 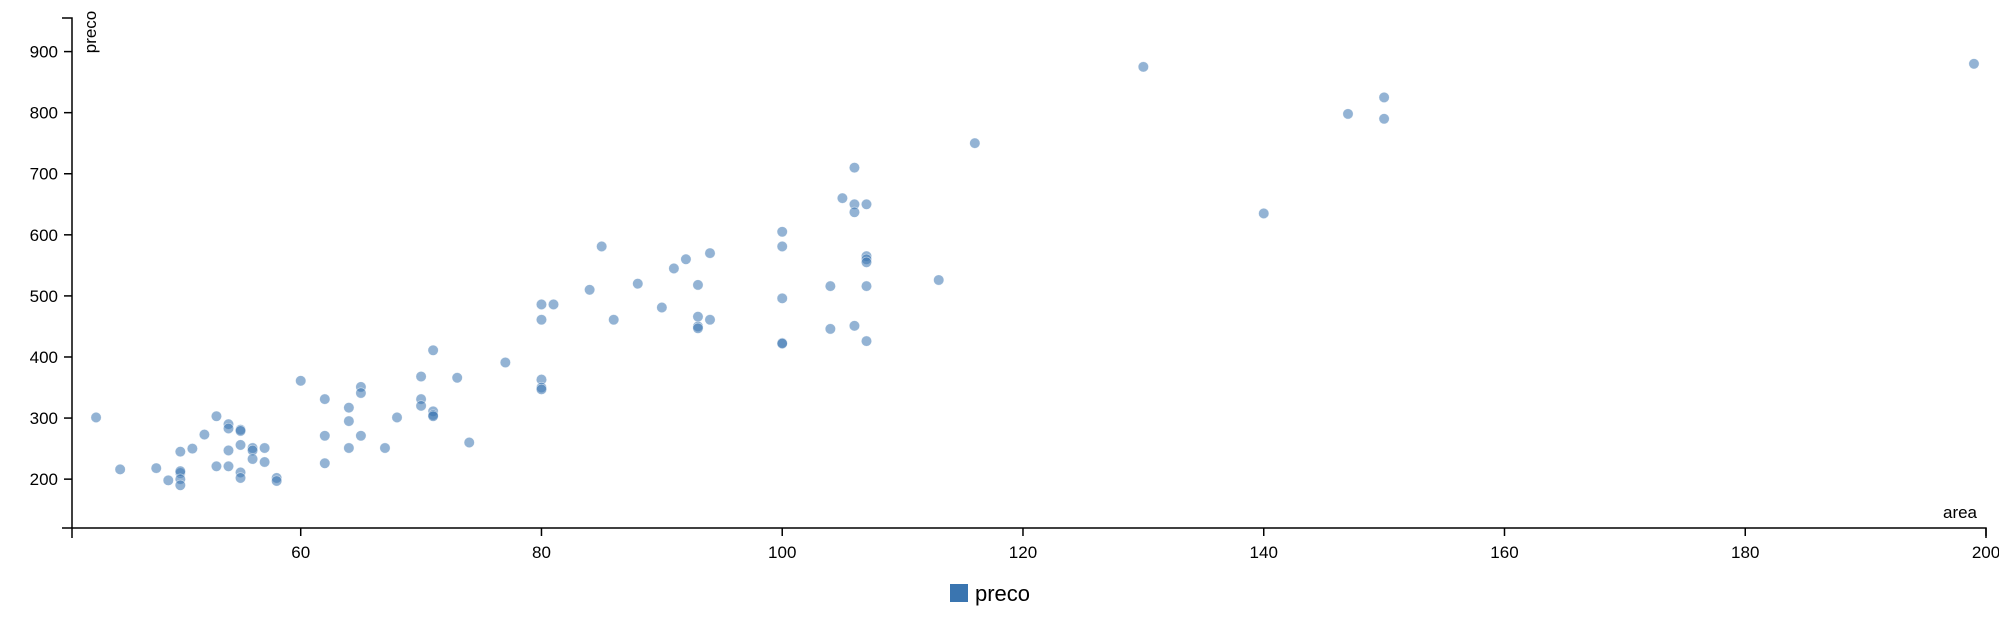 What do you see at coordinates (1745, 552) in the screenshot?
I see `x-tick-label: 180` at bounding box center [1745, 552].